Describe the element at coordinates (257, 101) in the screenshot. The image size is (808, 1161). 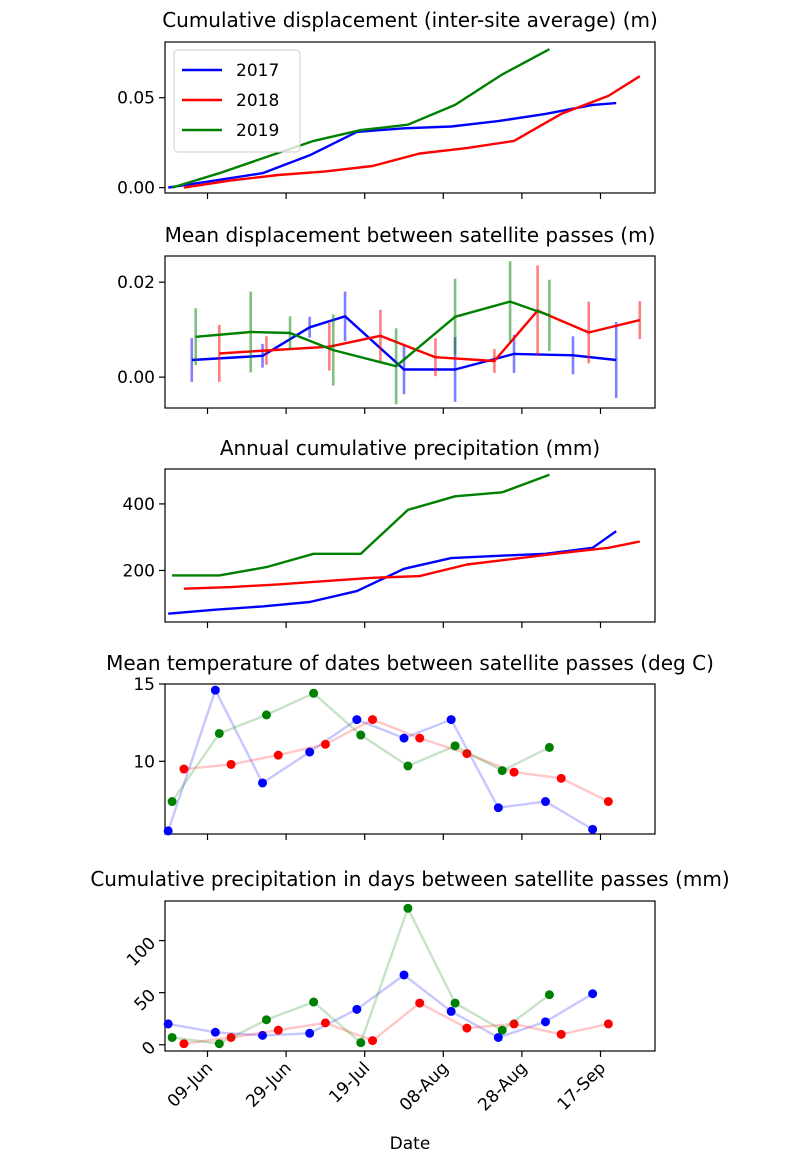
I see `legend-label: 2018` at that location.